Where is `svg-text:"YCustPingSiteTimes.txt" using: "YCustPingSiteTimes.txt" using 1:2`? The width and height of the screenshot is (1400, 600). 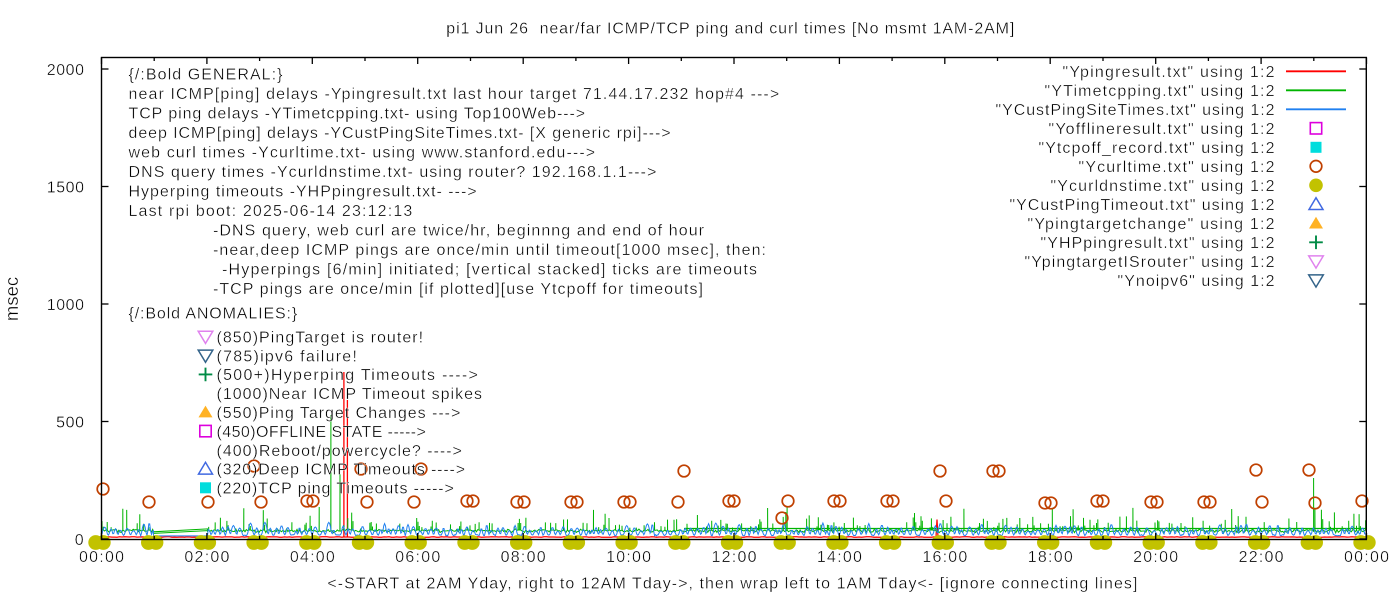 svg-text:"YCustPingSiteTimes.txt" using: "YCustPingSiteTimes.txt" using 1:2 is located at coordinates (1135, 110).